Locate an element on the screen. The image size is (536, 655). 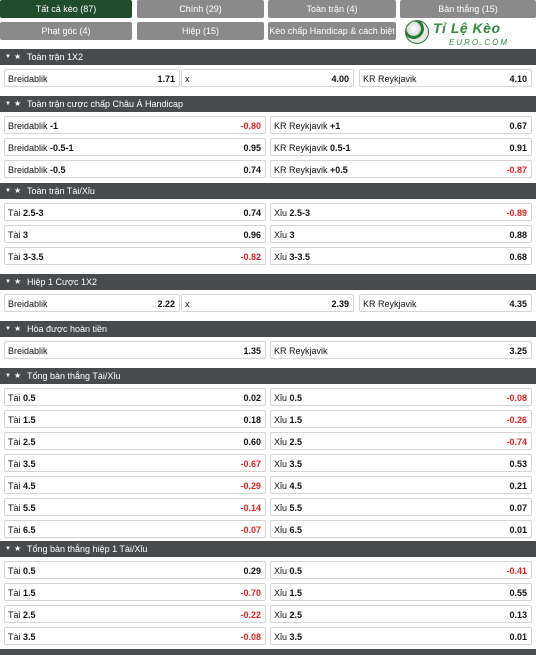
odds-value: 0.13 is located at coordinates (518, 615).